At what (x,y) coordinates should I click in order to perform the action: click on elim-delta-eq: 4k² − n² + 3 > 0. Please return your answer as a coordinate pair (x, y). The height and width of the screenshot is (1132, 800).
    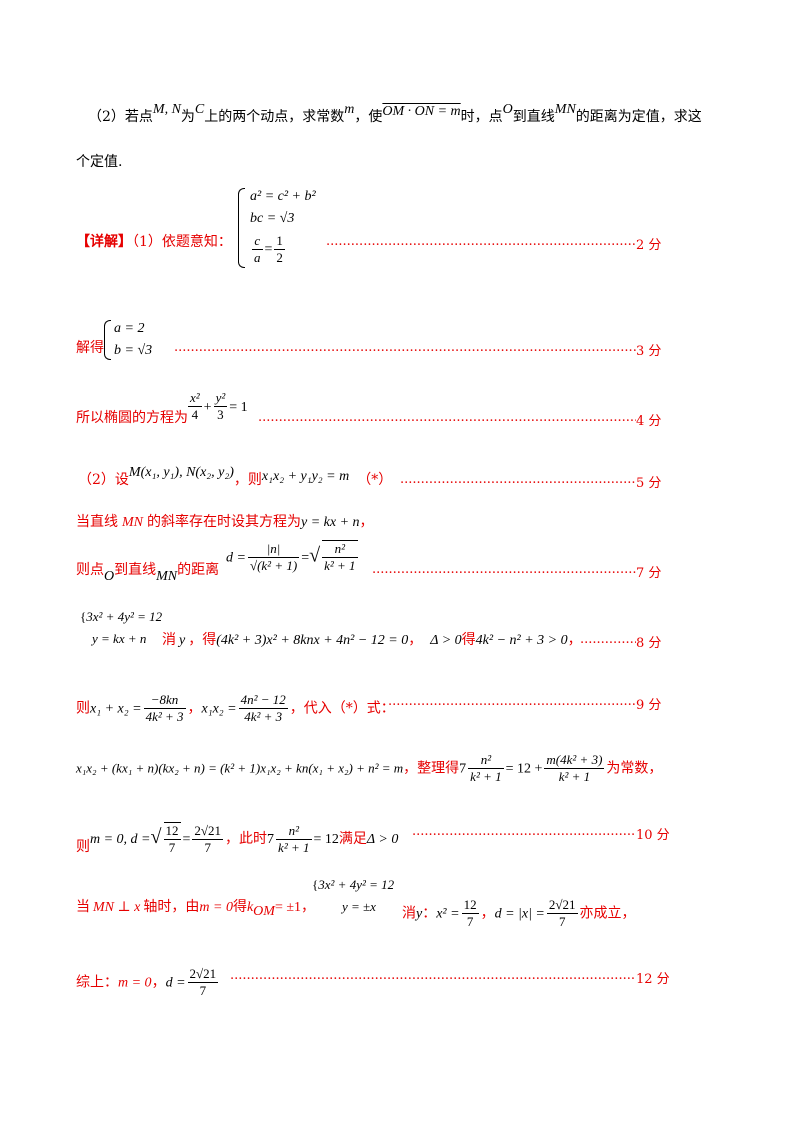
    Looking at the image, I should click on (521, 640).